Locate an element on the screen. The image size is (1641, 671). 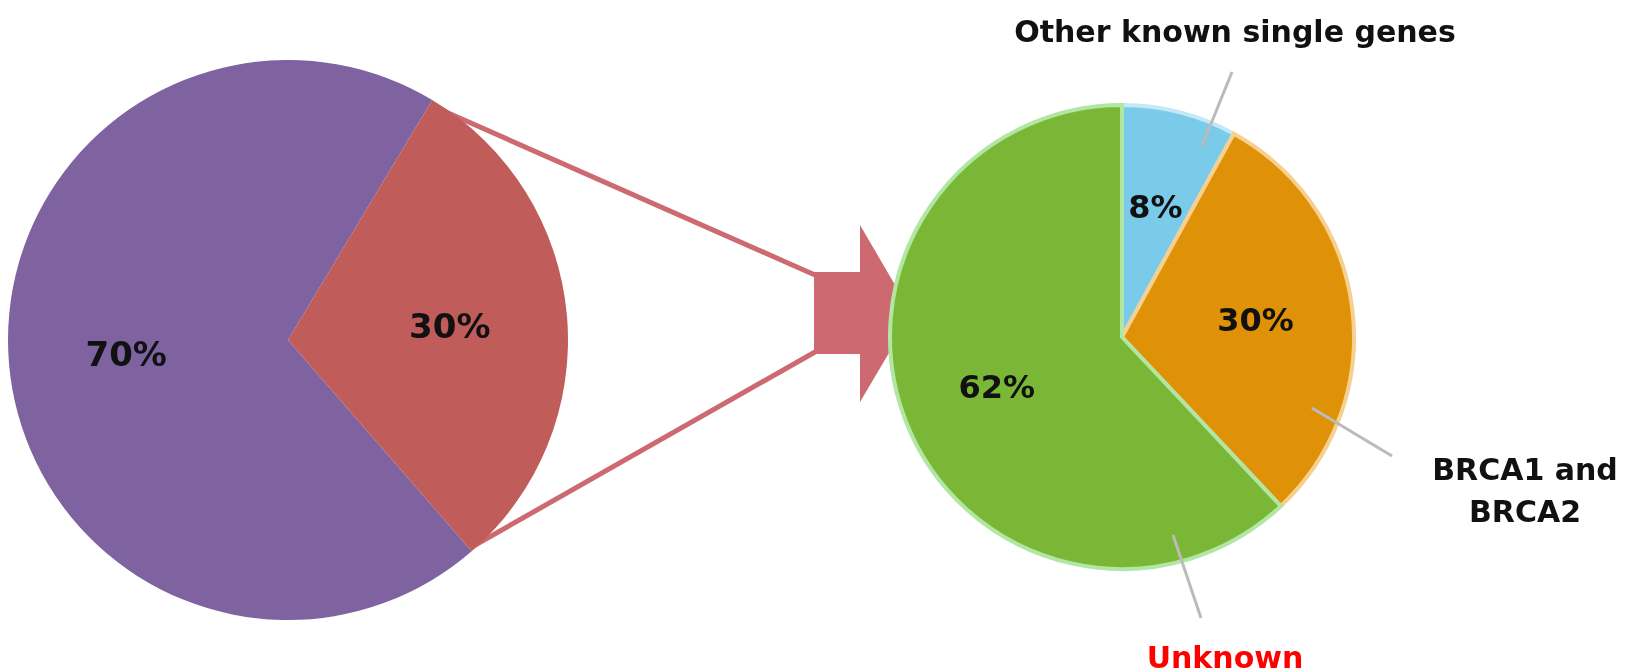
data-label: 62% is located at coordinates (997, 386).